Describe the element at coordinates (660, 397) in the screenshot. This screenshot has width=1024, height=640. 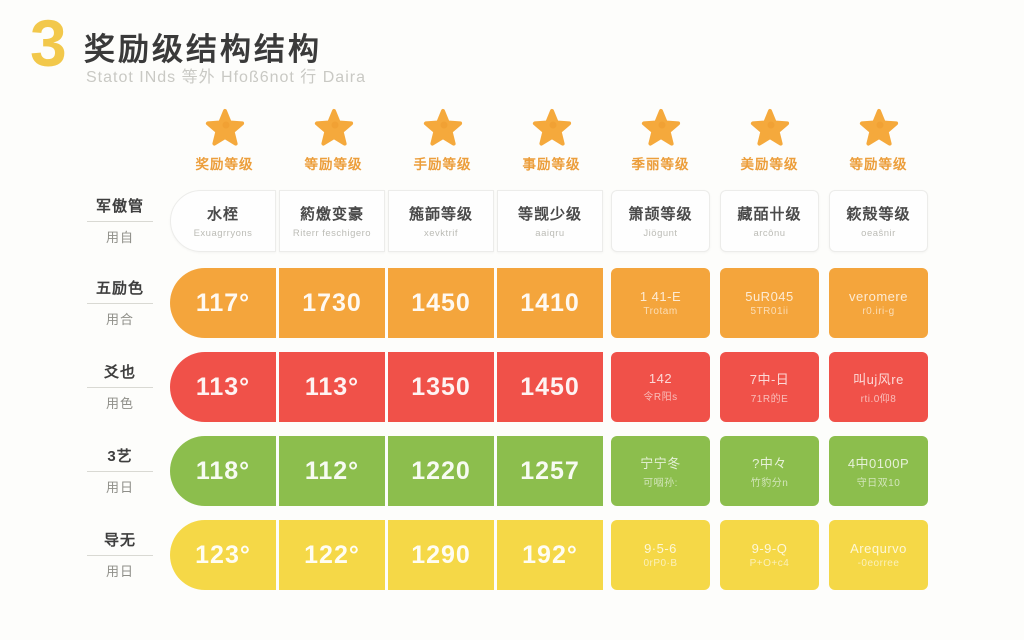
I see `cell-line2: 令R阳s` at that location.